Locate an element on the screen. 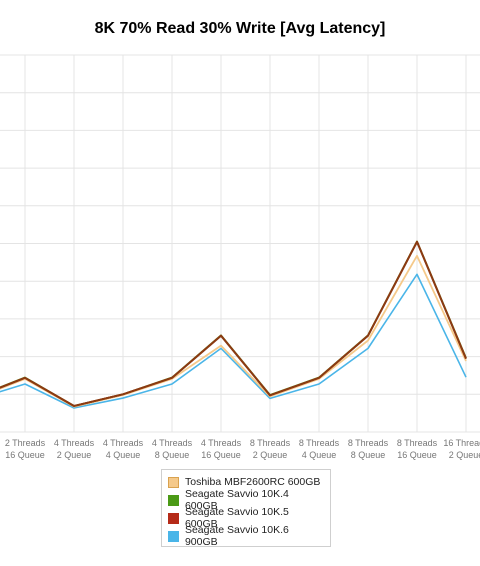  legend-item: Seagate Savvio 10K.4 600GB is located at coordinates (246, 500).